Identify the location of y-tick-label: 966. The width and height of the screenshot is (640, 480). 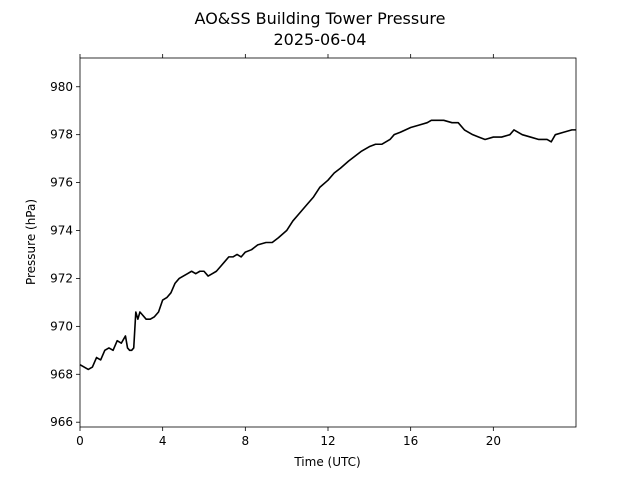
(61, 422).